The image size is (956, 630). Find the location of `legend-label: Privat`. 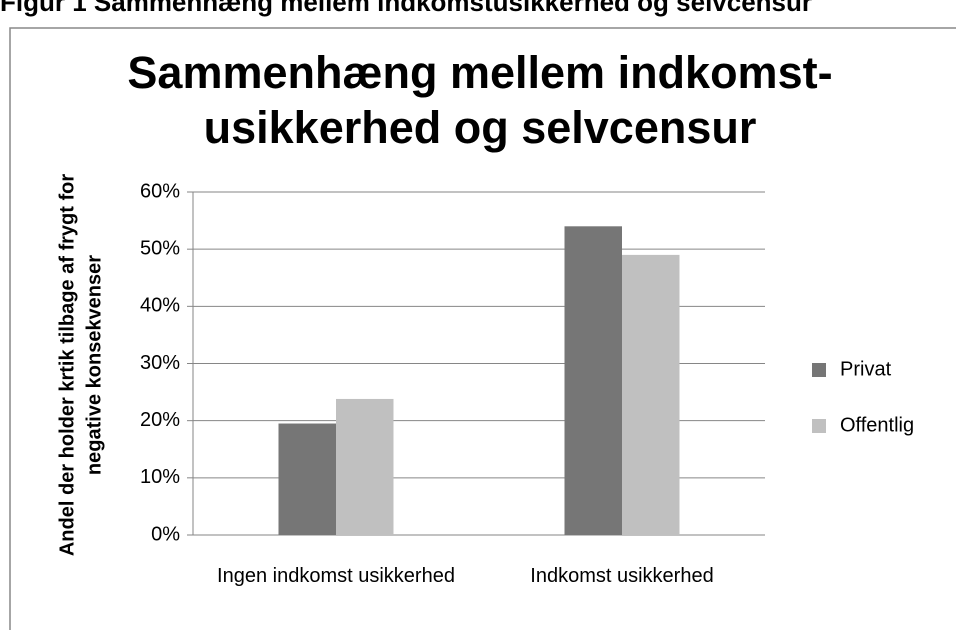

legend-label: Privat is located at coordinates (866, 369).